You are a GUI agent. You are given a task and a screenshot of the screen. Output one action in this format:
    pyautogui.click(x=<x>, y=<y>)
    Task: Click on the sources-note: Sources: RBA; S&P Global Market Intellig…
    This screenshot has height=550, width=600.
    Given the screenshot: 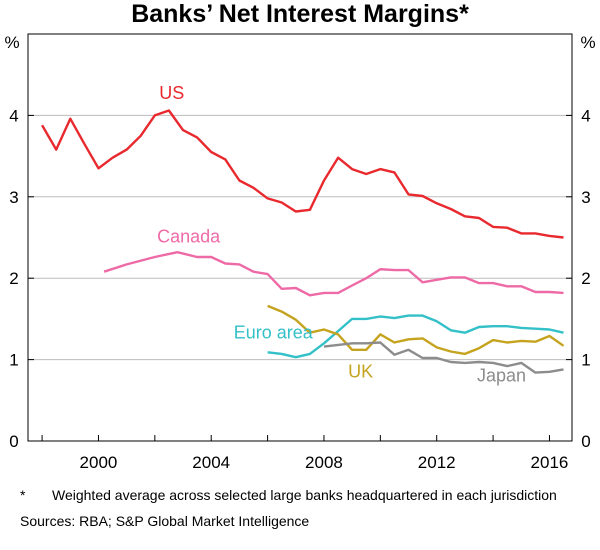 What is the action you would take?
    pyautogui.click(x=165, y=521)
    